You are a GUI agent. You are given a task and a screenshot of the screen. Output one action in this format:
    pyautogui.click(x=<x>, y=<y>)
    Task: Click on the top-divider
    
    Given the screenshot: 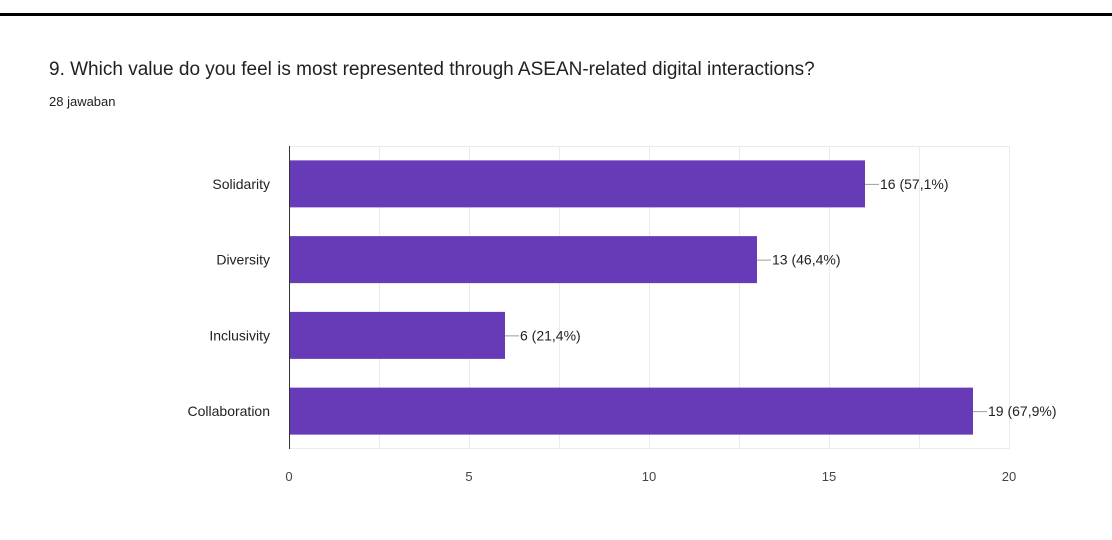 What is the action you would take?
    pyautogui.click(x=556, y=14)
    